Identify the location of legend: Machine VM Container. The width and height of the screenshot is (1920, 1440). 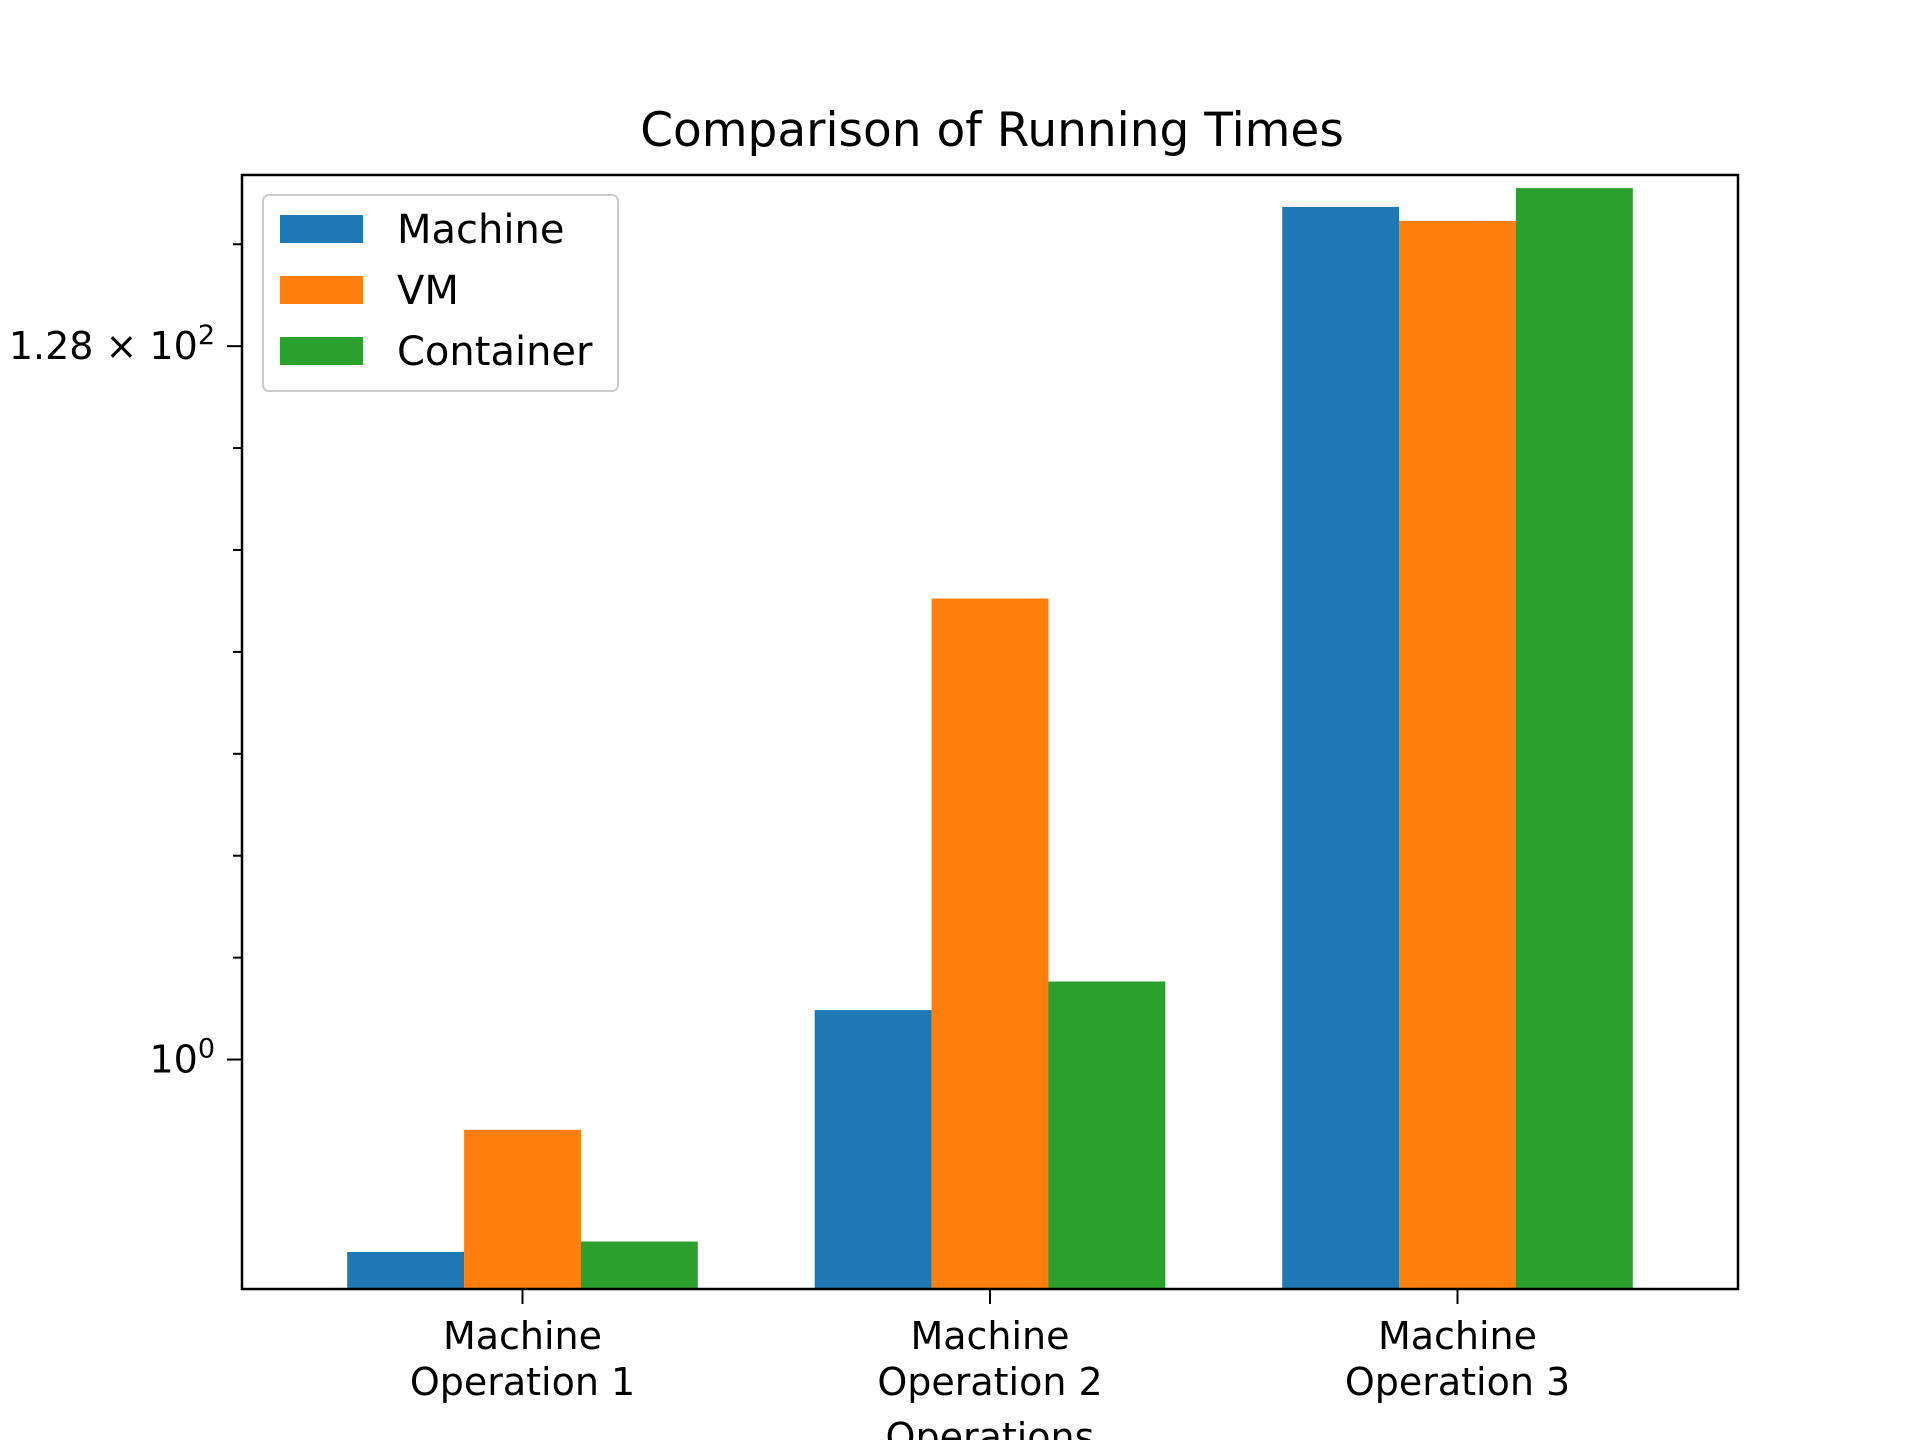
(440, 293).